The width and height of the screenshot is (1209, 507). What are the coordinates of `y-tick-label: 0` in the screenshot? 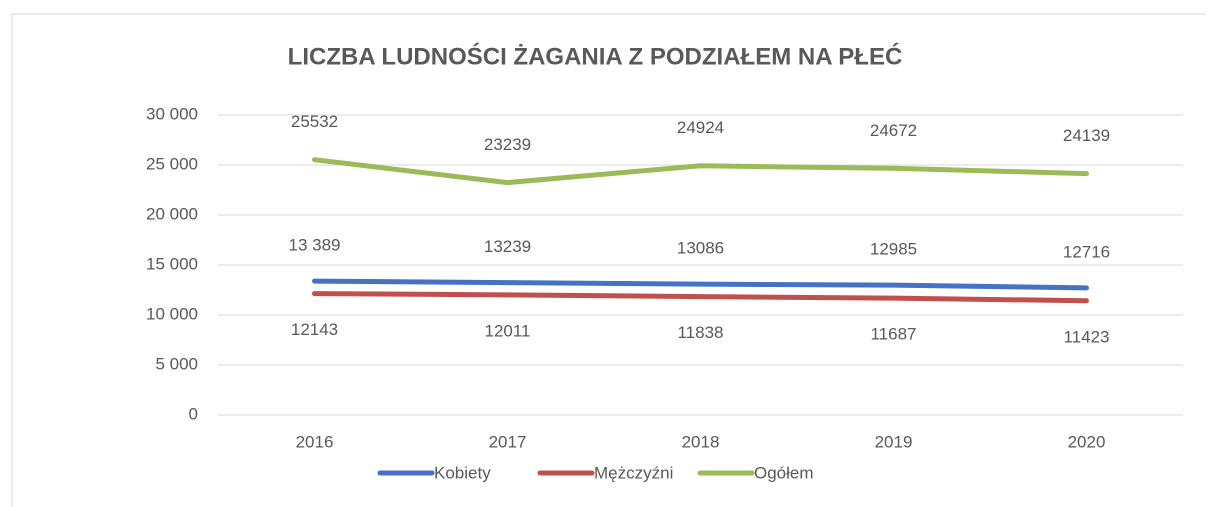 It's located at (193, 413).